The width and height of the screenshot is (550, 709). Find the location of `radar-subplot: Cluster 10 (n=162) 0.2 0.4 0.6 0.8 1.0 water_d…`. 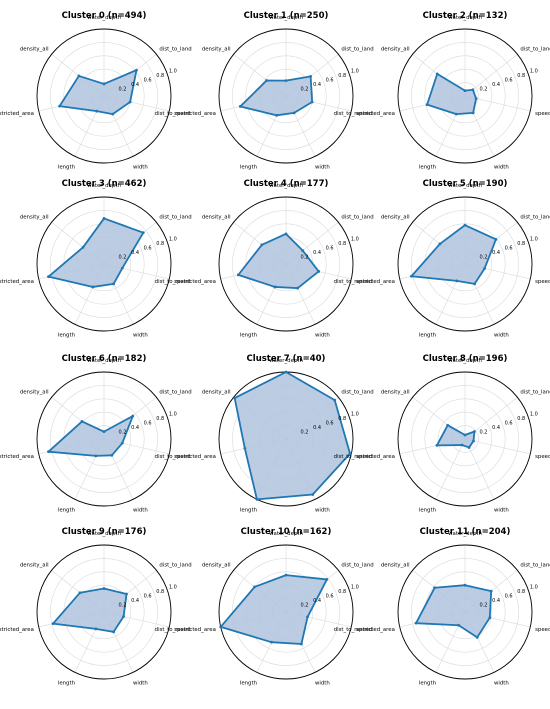

radar-subplot: Cluster 10 (n=162) 0.2 0.4 0.6 0.8 1.0 water_d… is located at coordinates (264, 606).